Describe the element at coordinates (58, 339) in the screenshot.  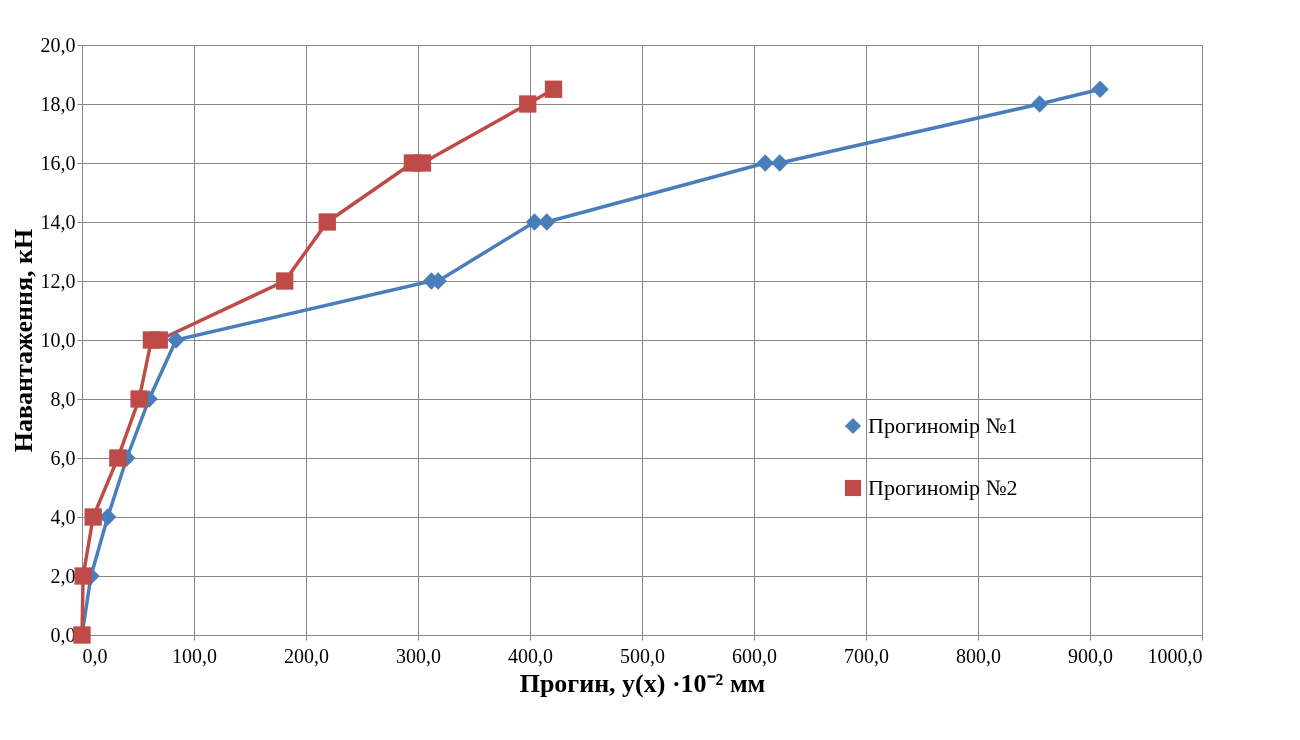
I see `y-tick-label: 10,0` at that location.